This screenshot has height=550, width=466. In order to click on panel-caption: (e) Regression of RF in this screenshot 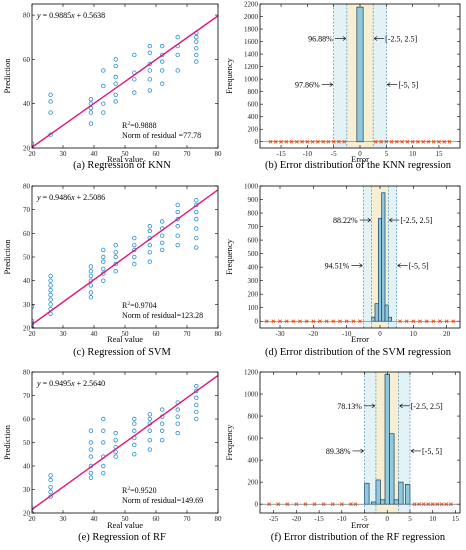, I will do `click(122, 537)`.